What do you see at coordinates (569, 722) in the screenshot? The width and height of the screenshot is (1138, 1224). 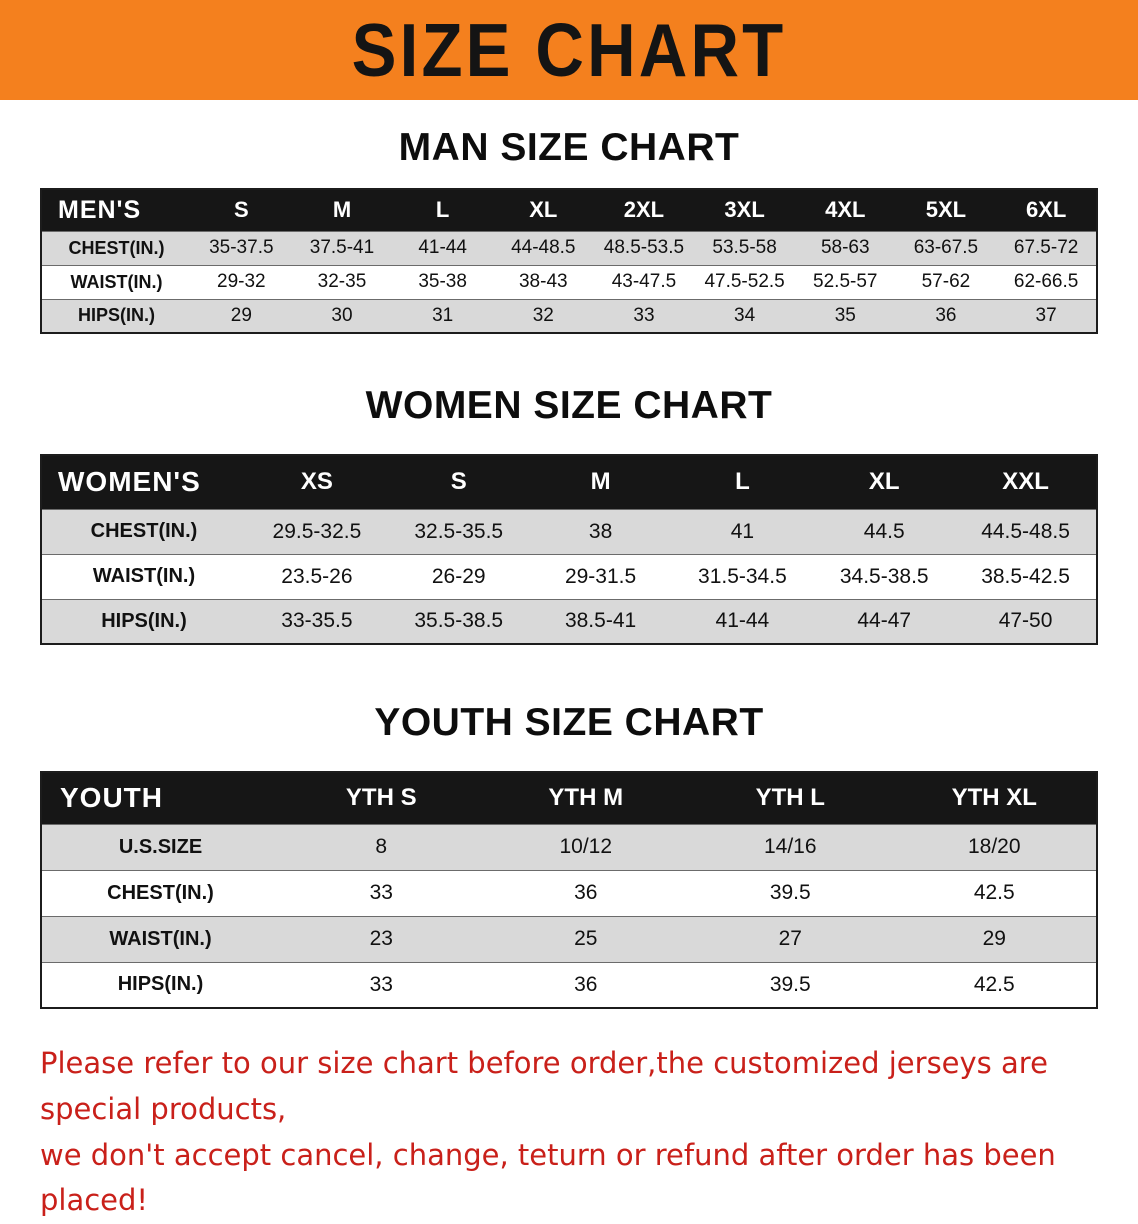 I see `youth-chart-heading: YOUTH SIZE CHART` at bounding box center [569, 722].